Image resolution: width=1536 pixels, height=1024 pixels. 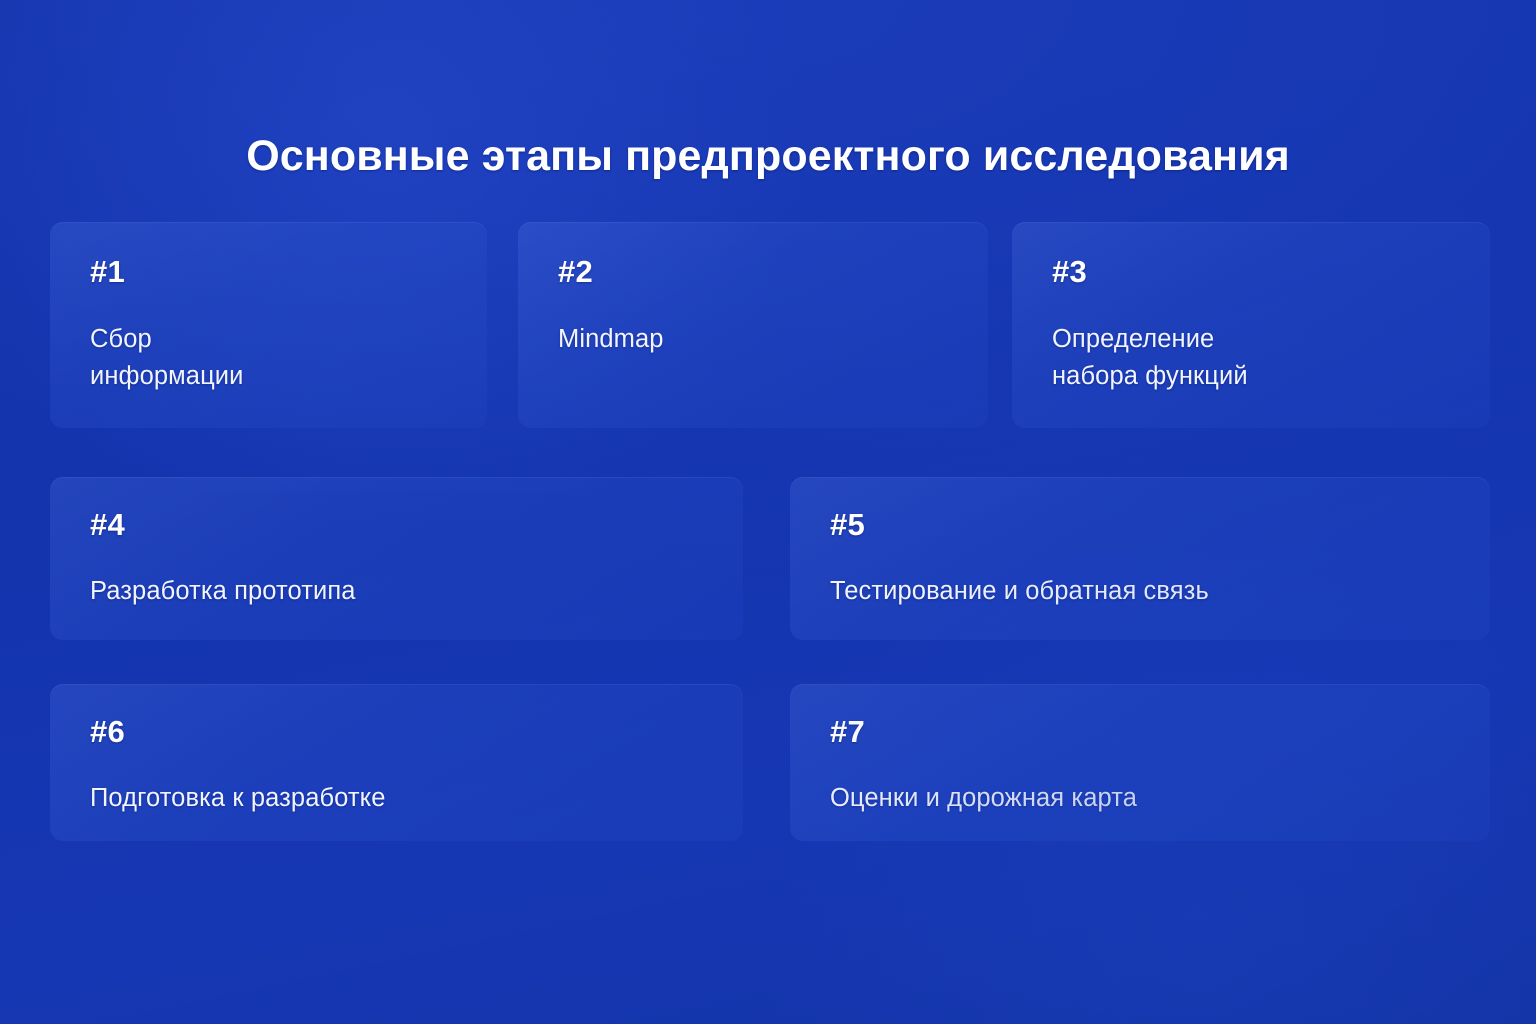 I want to click on stage-card-6: #6 Подготовка к разработке, so click(x=396, y=762).